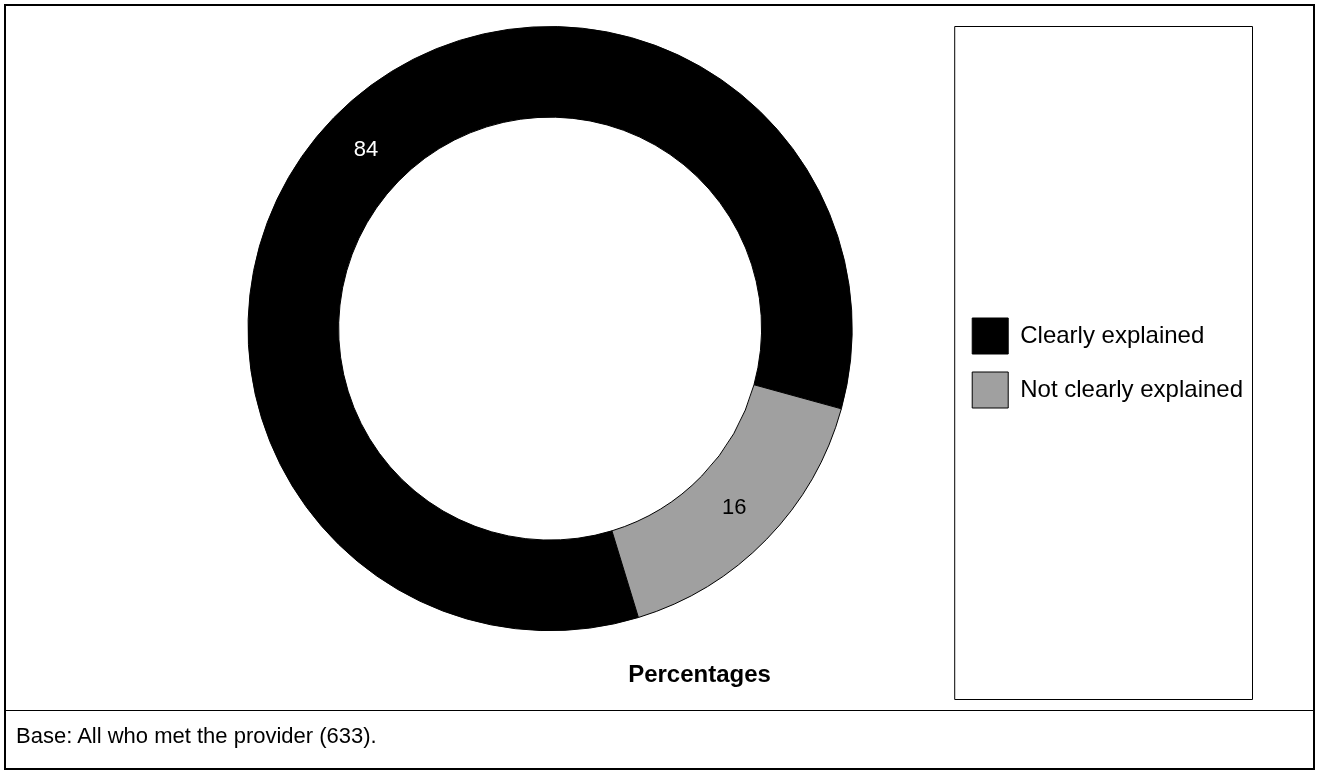 The width and height of the screenshot is (1321, 776). I want to click on text: Base: All who met the provider (633)., so click(197, 736).